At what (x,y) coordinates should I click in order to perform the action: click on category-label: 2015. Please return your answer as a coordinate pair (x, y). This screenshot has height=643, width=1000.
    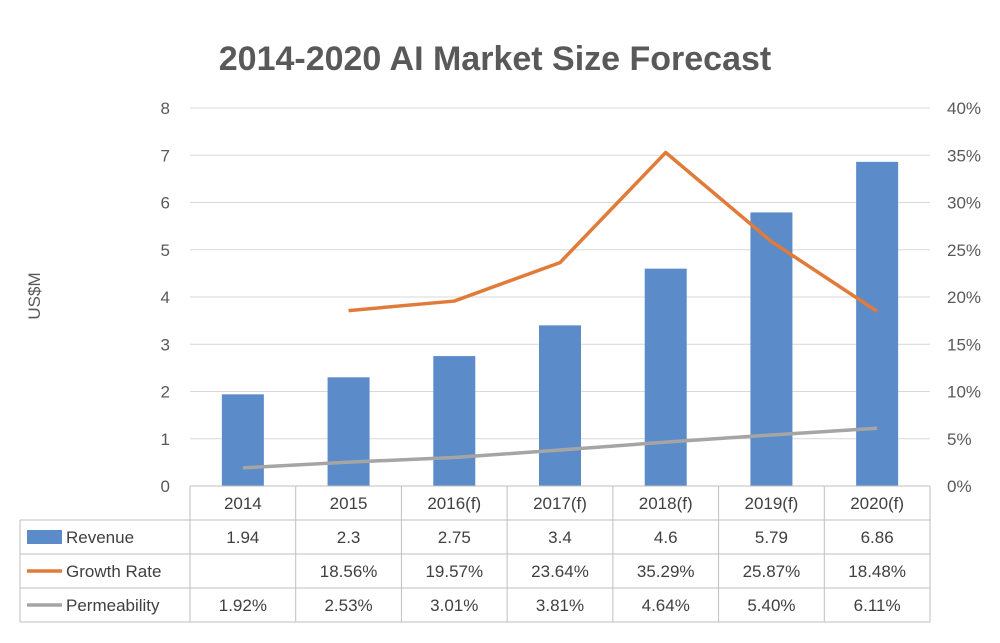
    Looking at the image, I should click on (349, 503).